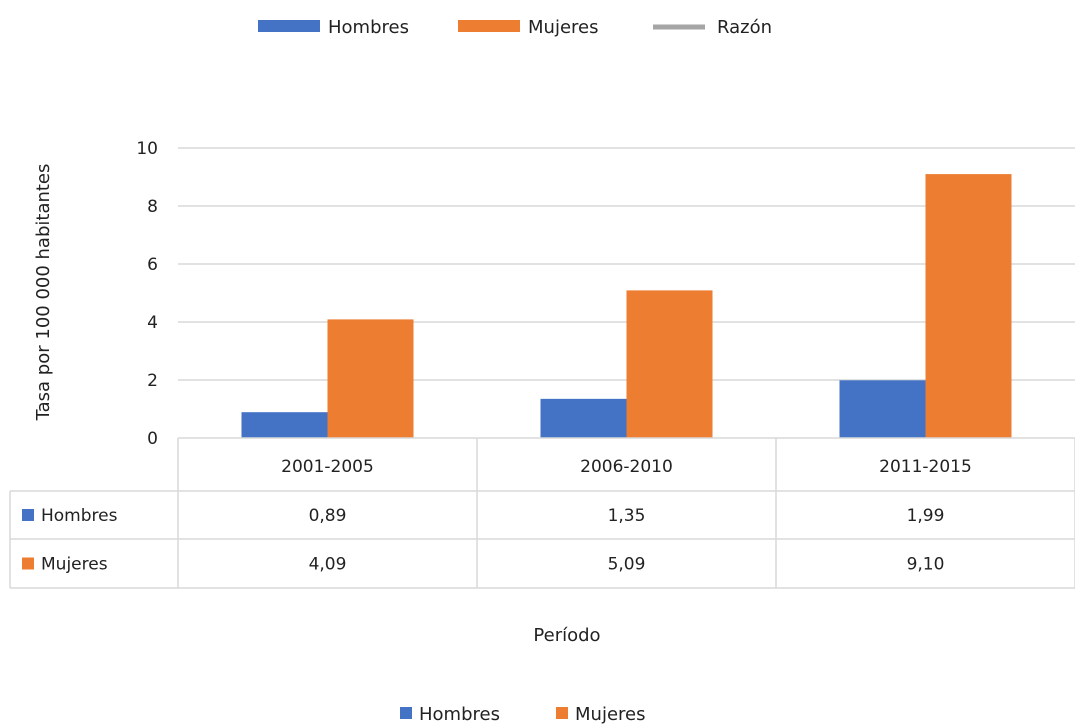 Image resolution: width=1075 pixels, height=724 pixels. I want to click on legend-bottom-swatch-hombres, so click(406, 713).